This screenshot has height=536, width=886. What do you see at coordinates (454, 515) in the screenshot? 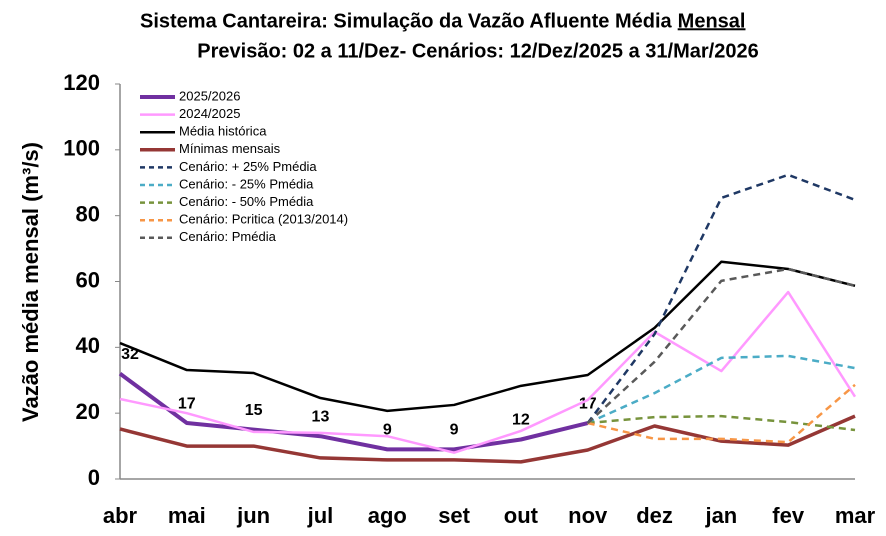
I see `x-tick-label: set` at bounding box center [454, 515].